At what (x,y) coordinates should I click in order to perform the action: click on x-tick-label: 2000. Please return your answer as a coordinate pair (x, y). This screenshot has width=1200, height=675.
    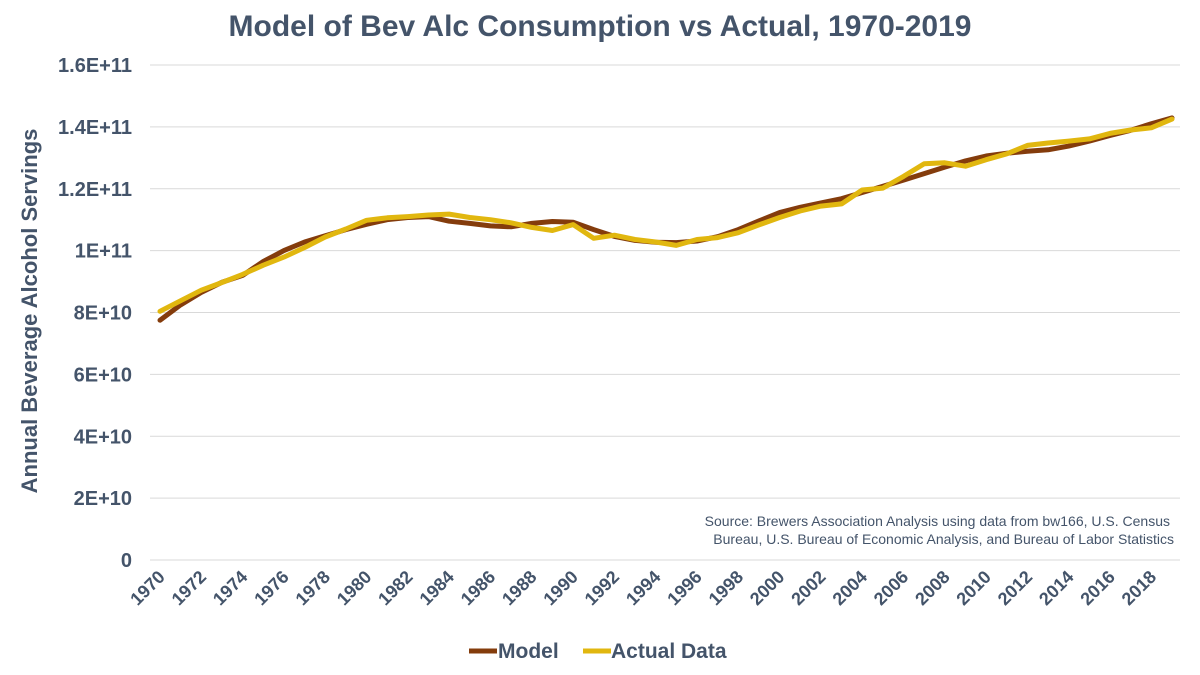
    Looking at the image, I should click on (767, 588).